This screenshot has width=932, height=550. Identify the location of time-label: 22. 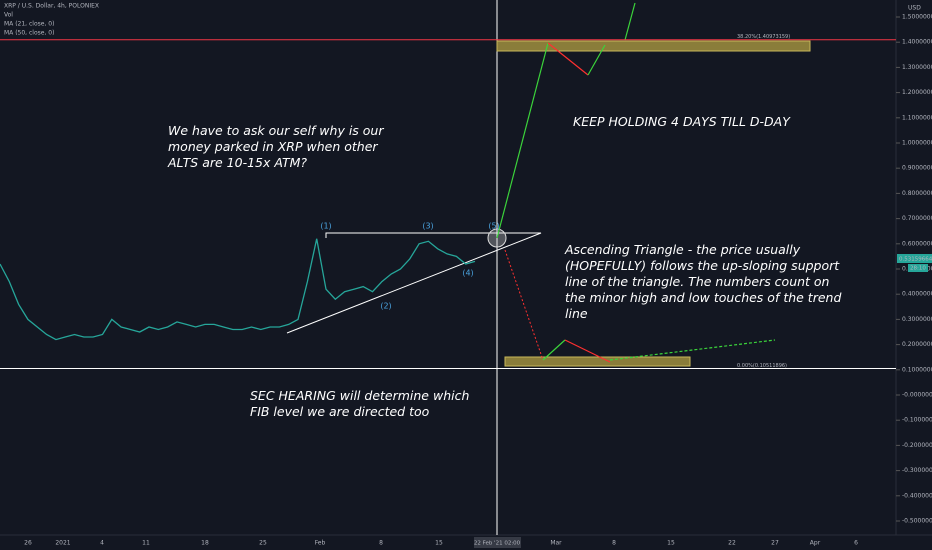
(732, 543).